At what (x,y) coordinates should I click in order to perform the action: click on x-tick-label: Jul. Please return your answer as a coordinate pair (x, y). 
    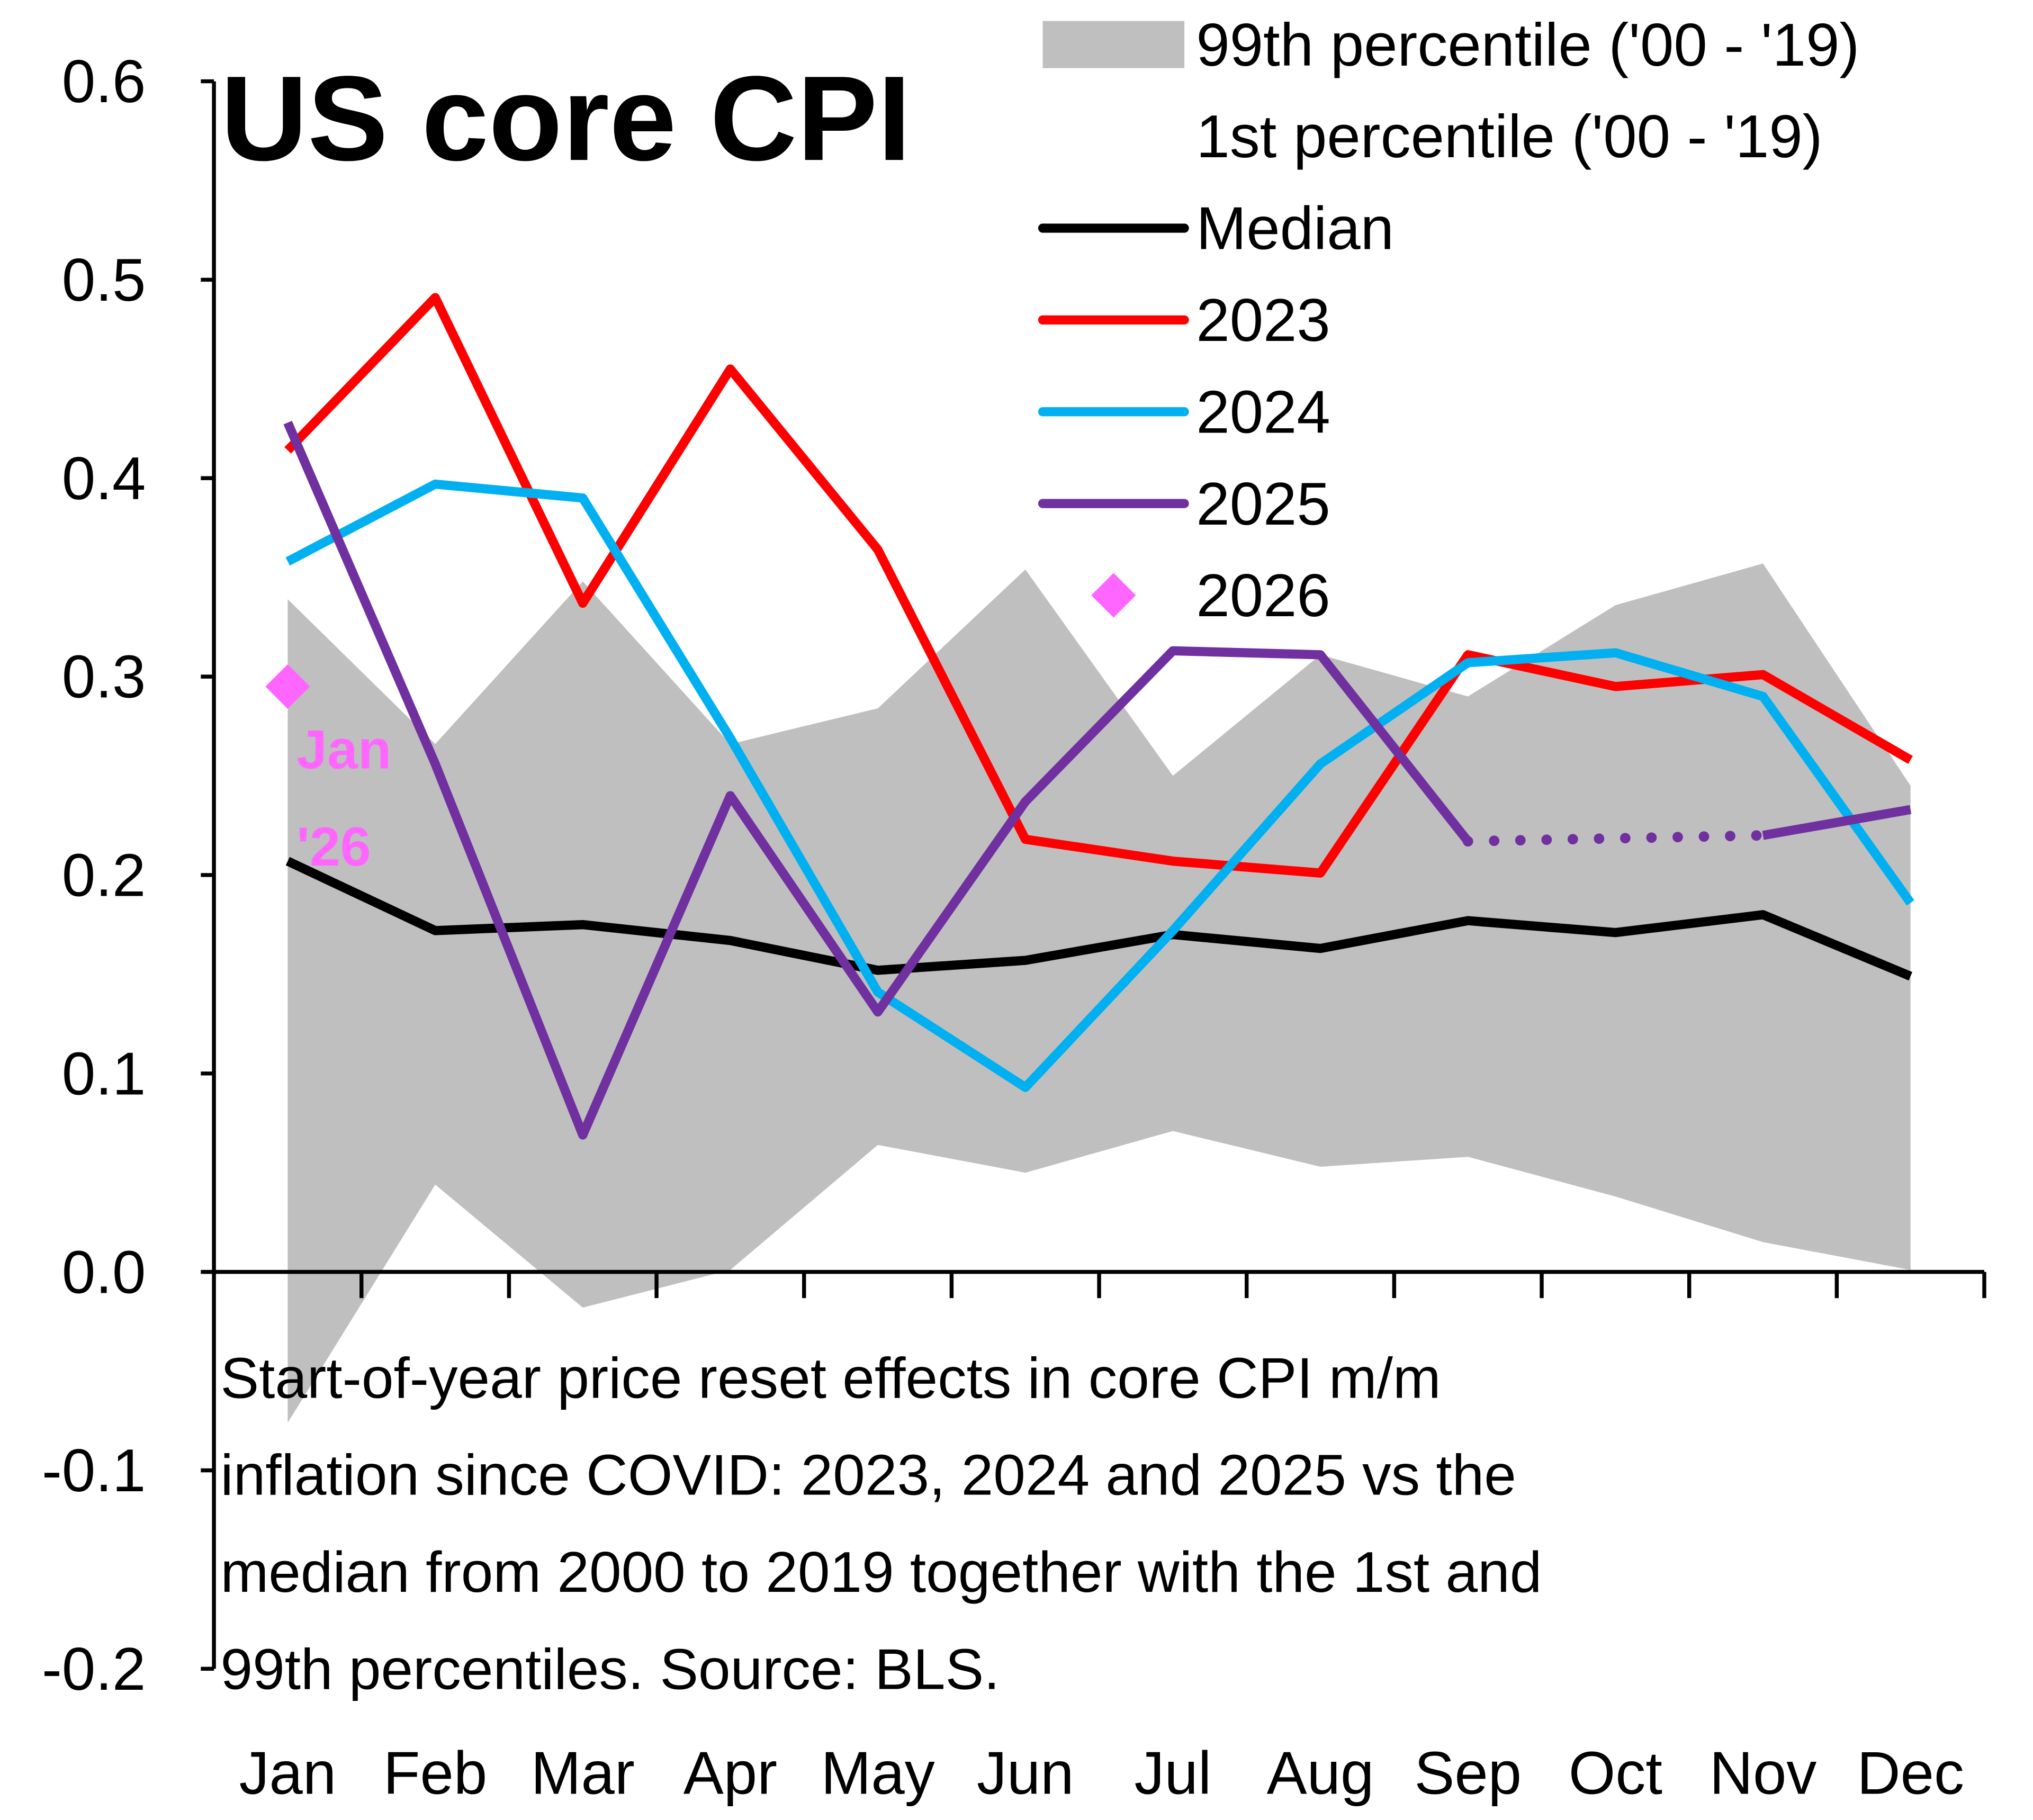
    Looking at the image, I should click on (1174, 1774).